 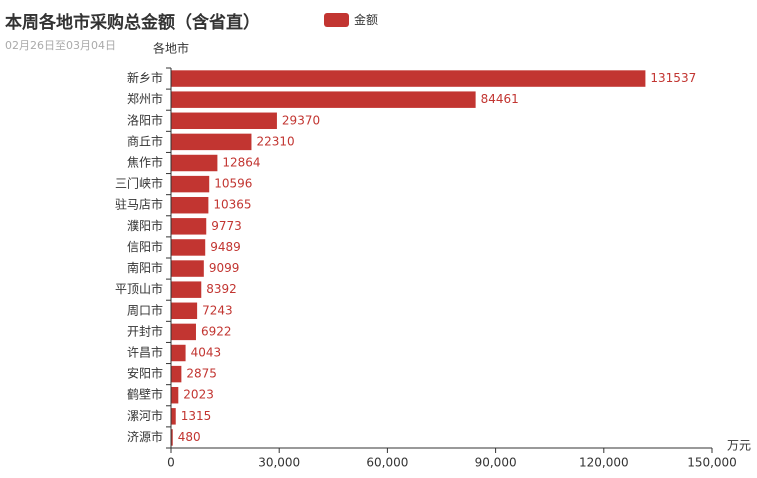 What do you see at coordinates (387, 463) in the screenshot?
I see `x-tick-label: 60,000` at bounding box center [387, 463].